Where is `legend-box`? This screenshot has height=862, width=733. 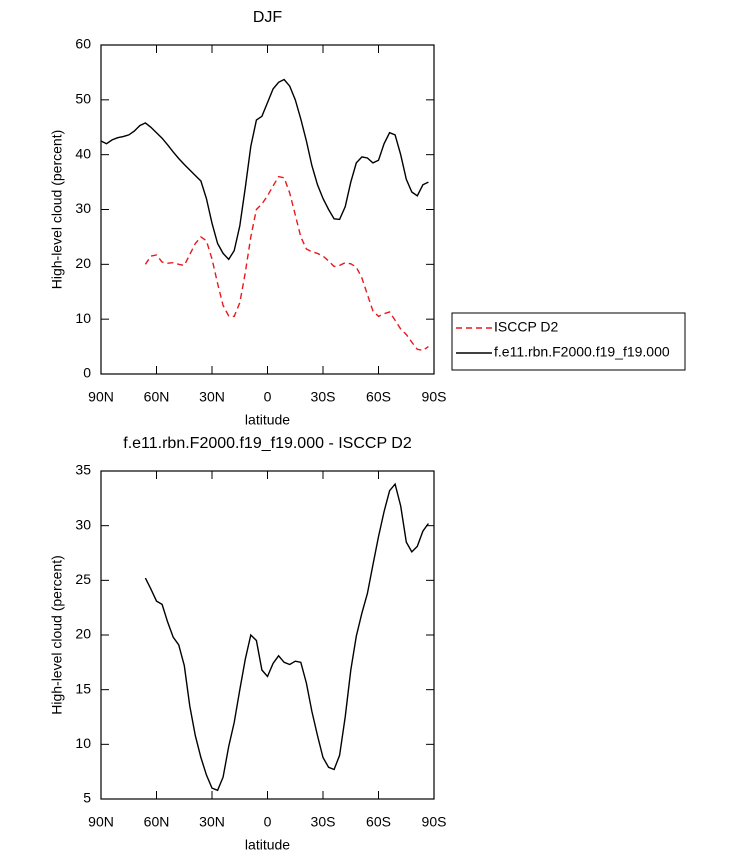 legend-box is located at coordinates (568, 341).